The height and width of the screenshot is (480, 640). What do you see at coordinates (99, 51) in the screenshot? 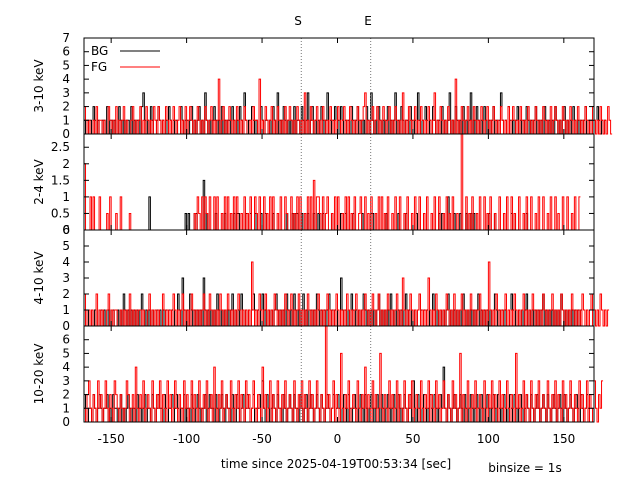
I see `legend-label-bg: BG` at bounding box center [99, 51].